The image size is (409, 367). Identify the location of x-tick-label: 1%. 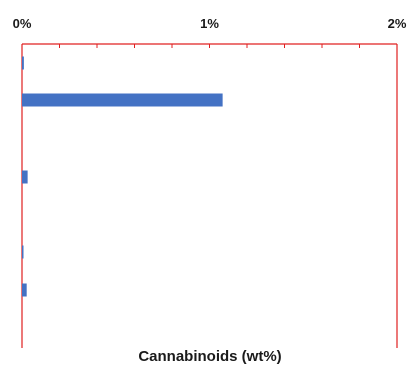
(209, 23).